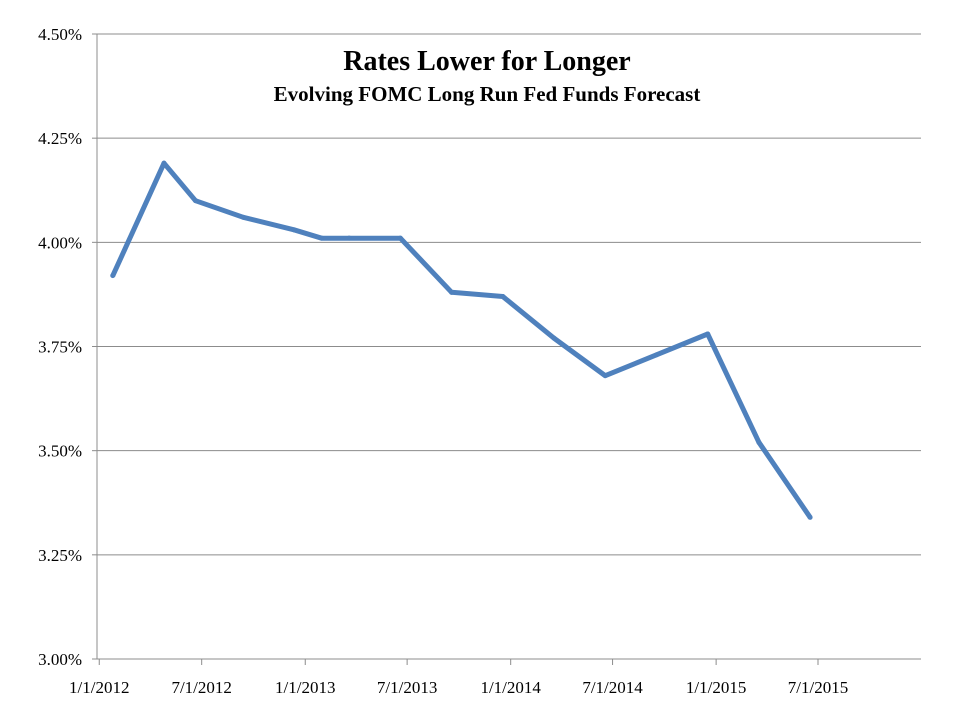 The width and height of the screenshot is (960, 725). I want to click on y-tick-label: 3.75%, so click(60, 347).